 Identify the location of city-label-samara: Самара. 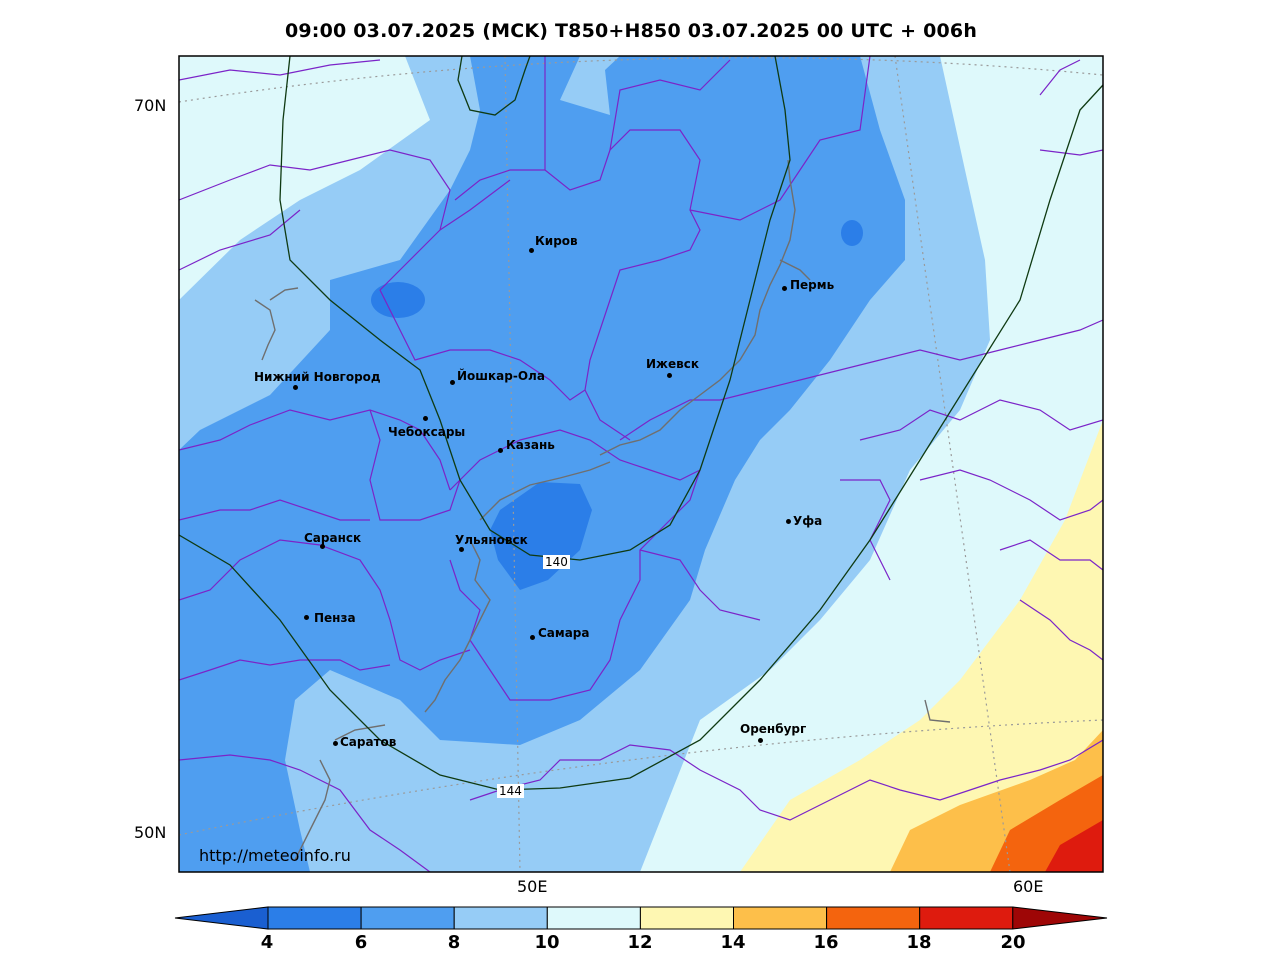
(564, 633).